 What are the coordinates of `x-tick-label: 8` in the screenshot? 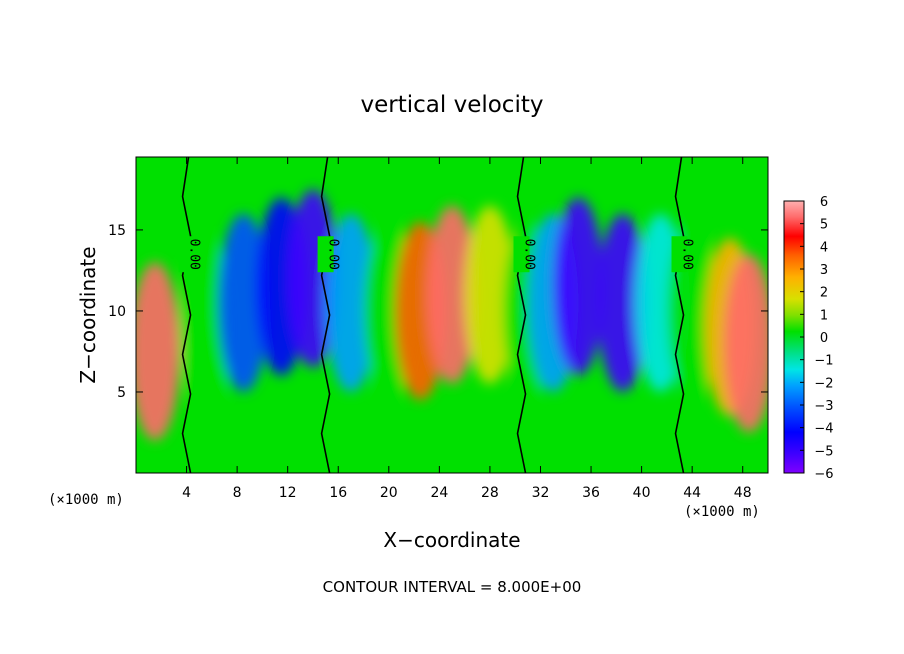 It's located at (237, 493).